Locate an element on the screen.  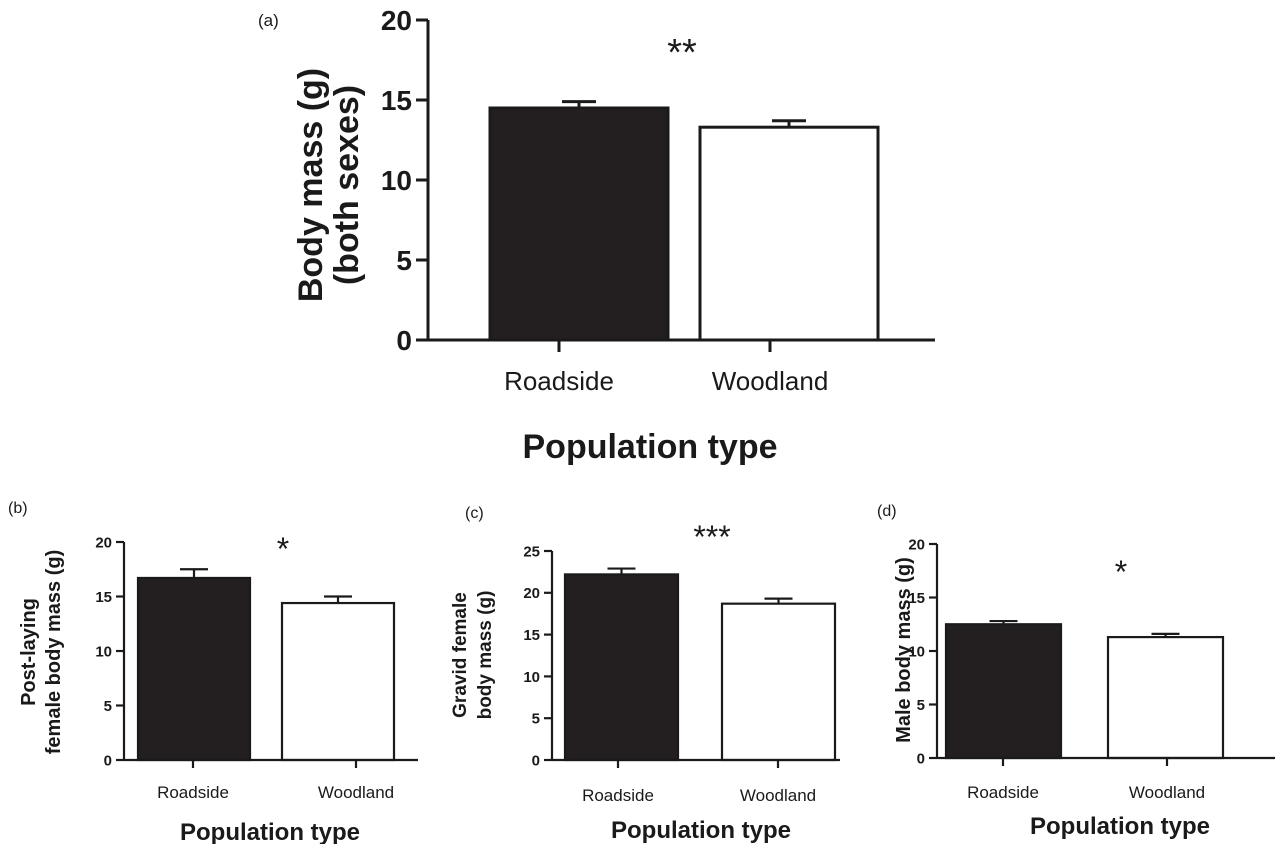
y-axis-label: Body mass (g) is located at coordinates (311, 185).